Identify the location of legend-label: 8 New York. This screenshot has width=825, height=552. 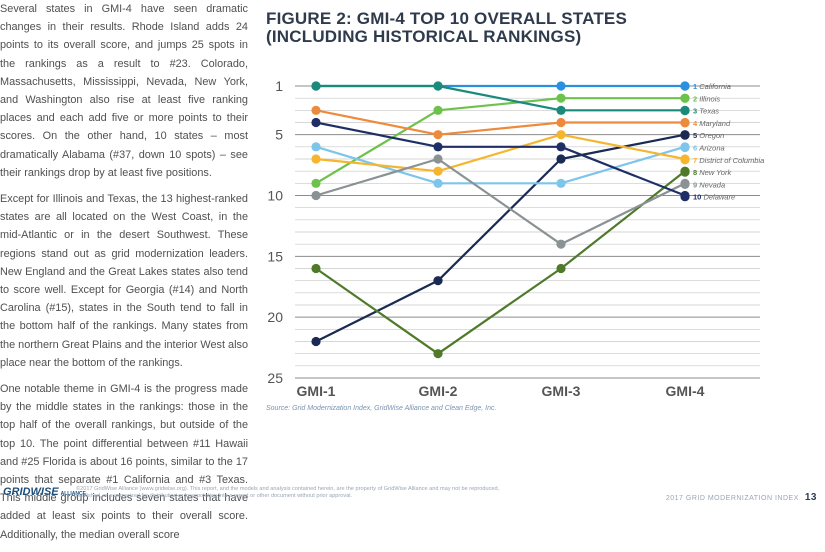
(712, 172).